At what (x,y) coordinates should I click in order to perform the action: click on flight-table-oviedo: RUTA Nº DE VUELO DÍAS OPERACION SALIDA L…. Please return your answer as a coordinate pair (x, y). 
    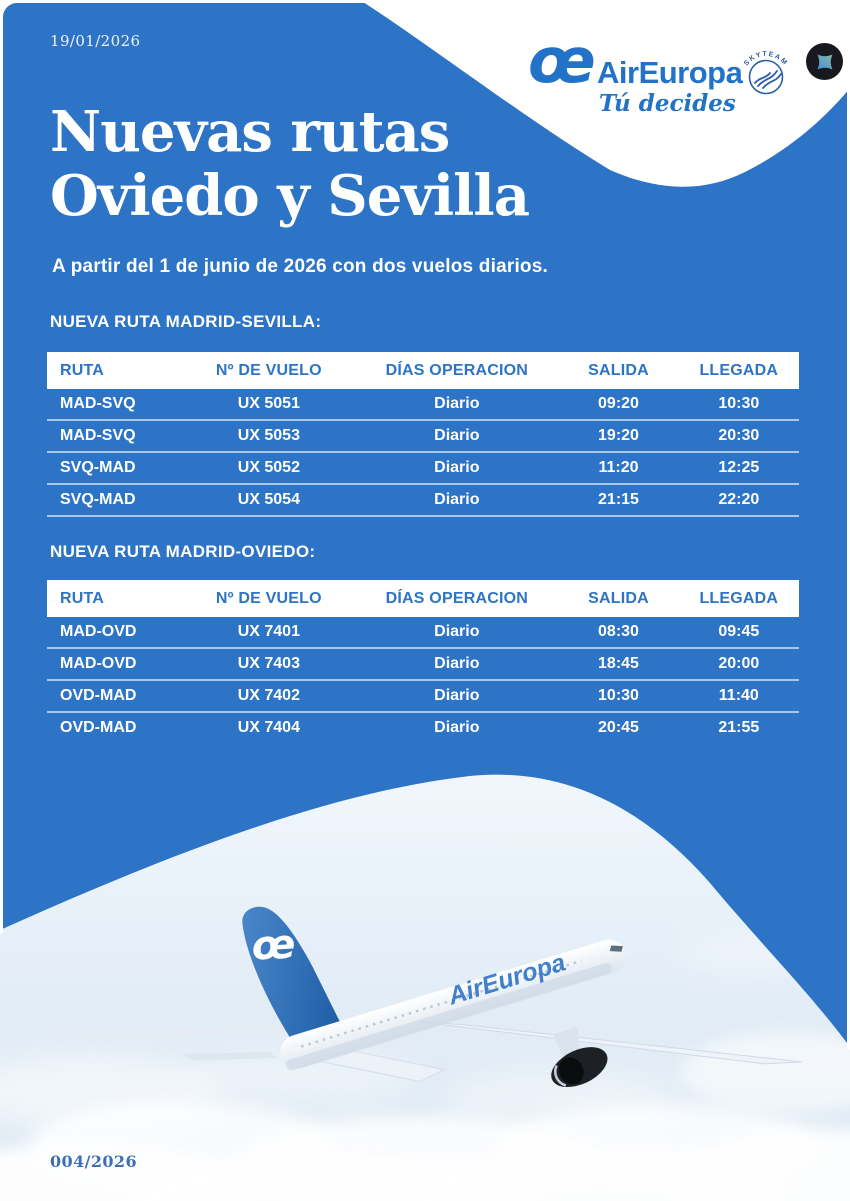
    Looking at the image, I should click on (423, 662).